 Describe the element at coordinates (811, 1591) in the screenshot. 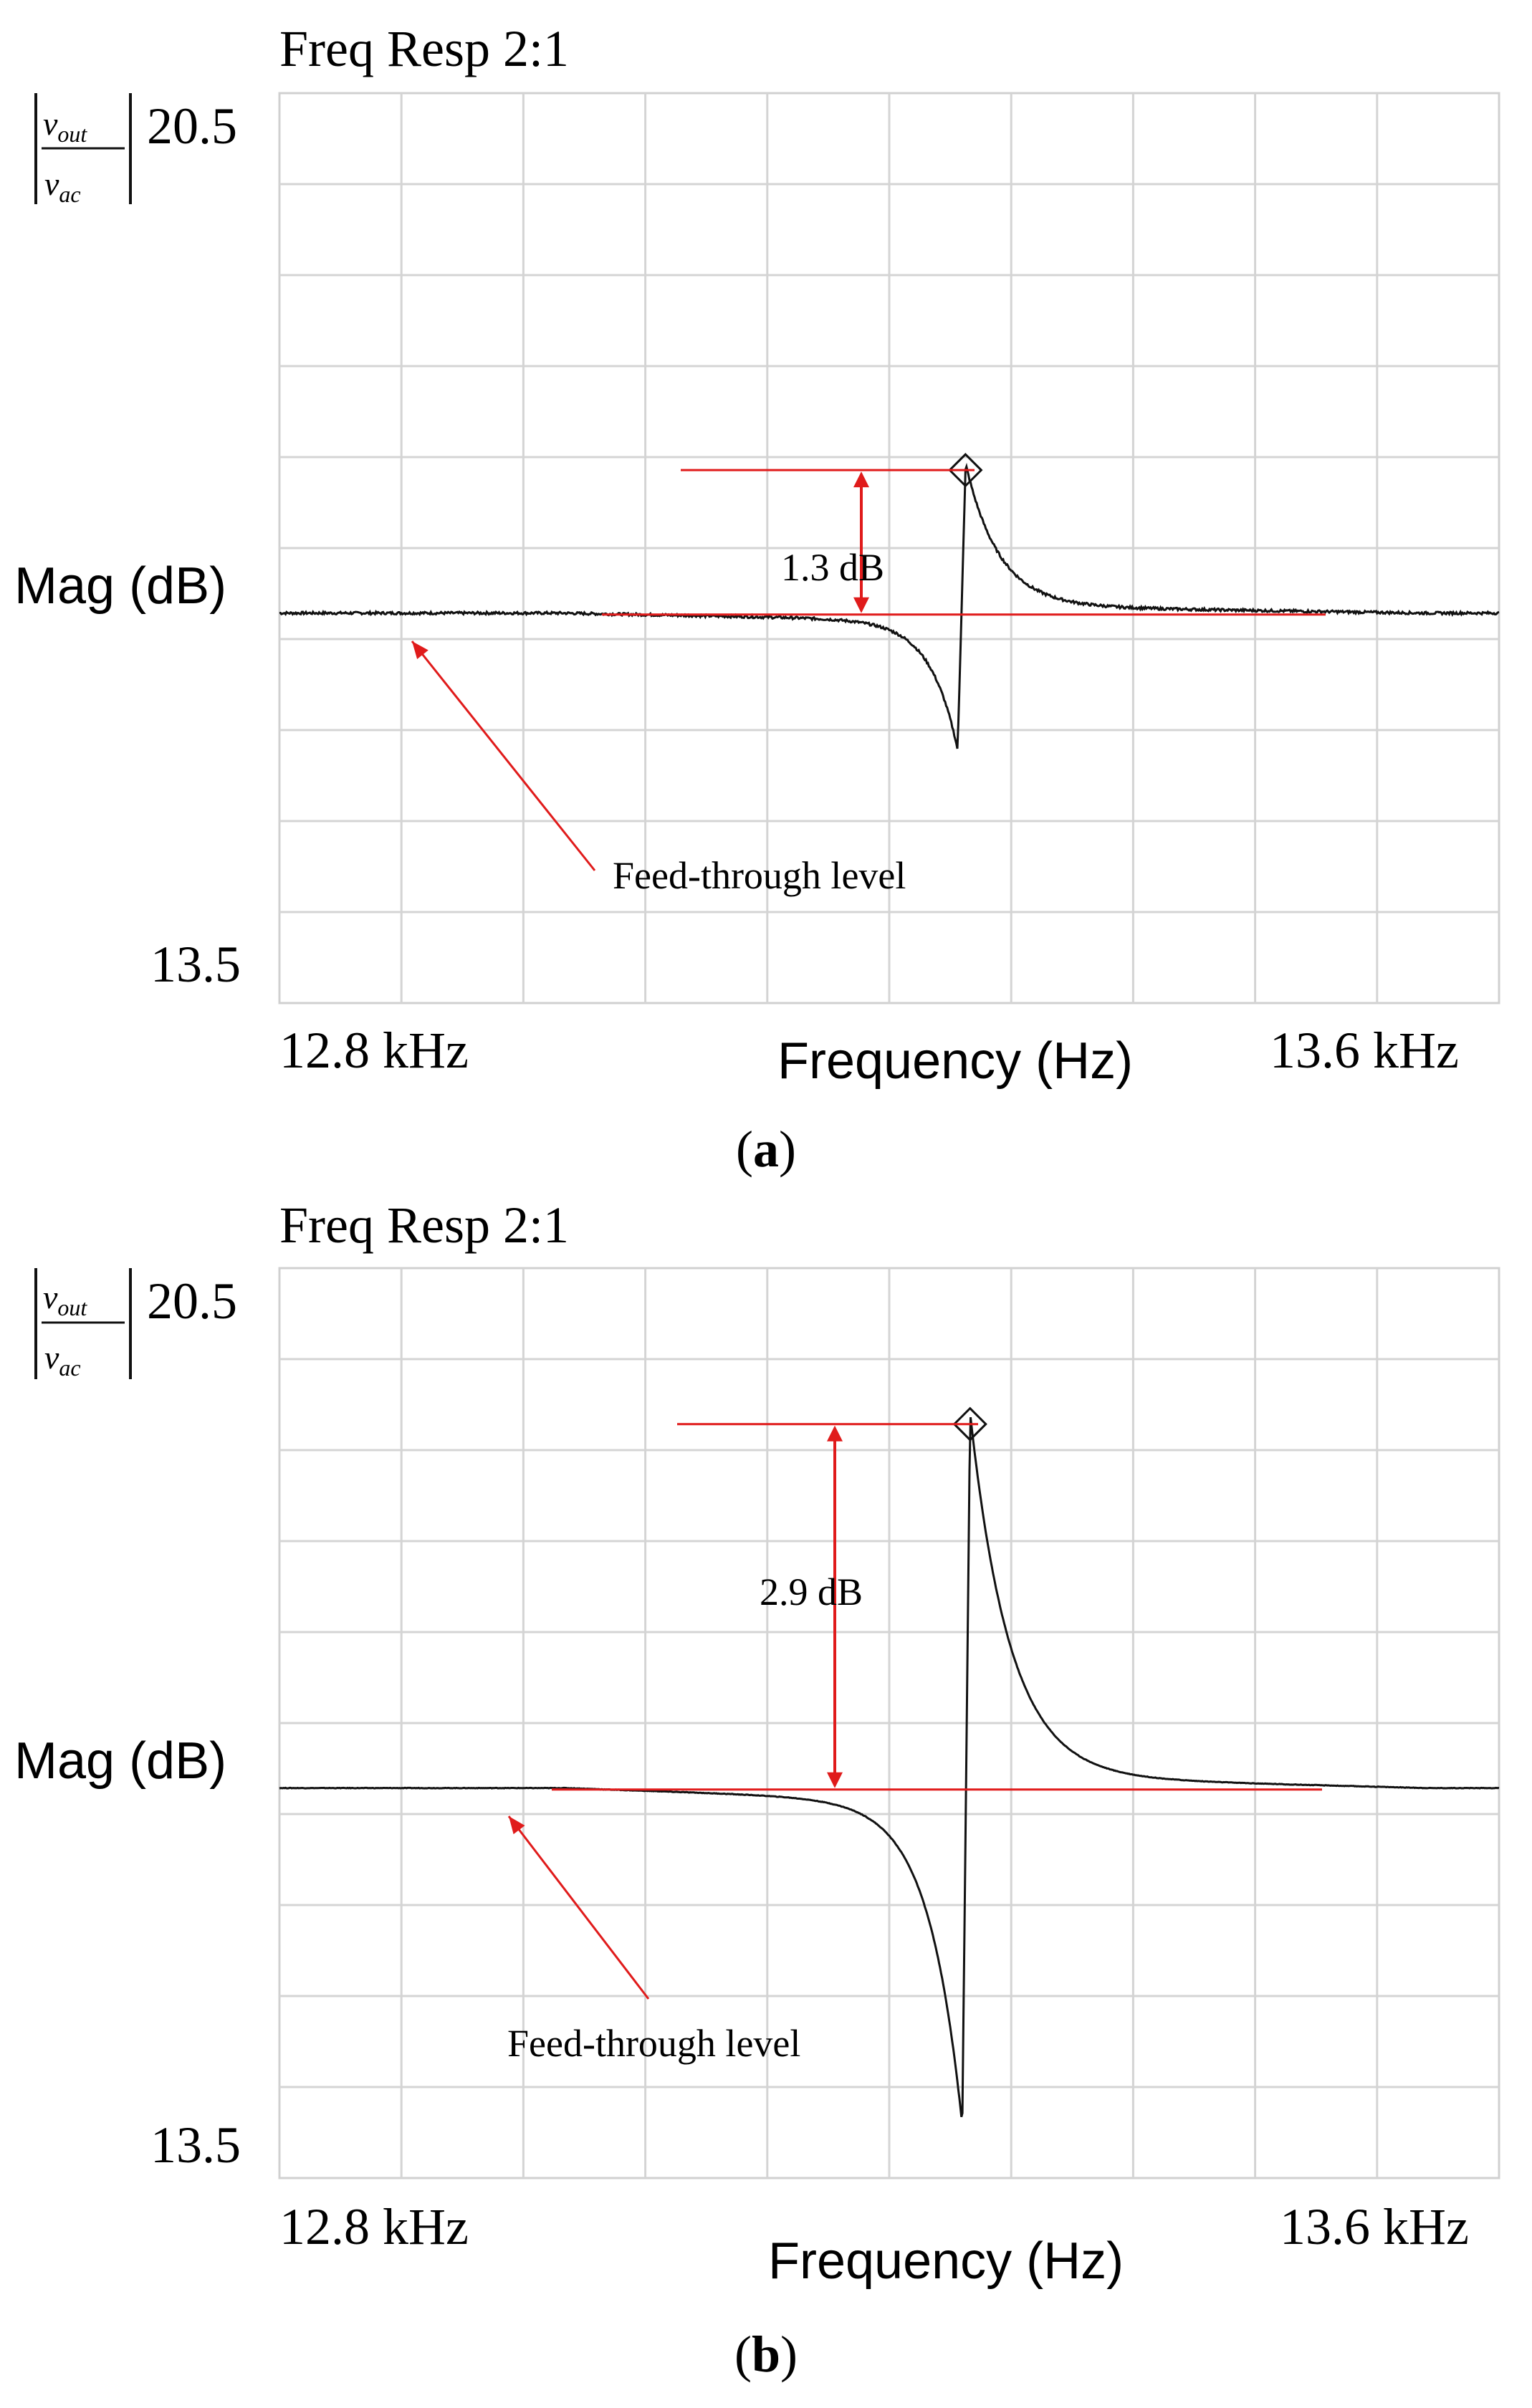

I see `delta-label: 2.9 dB` at that location.